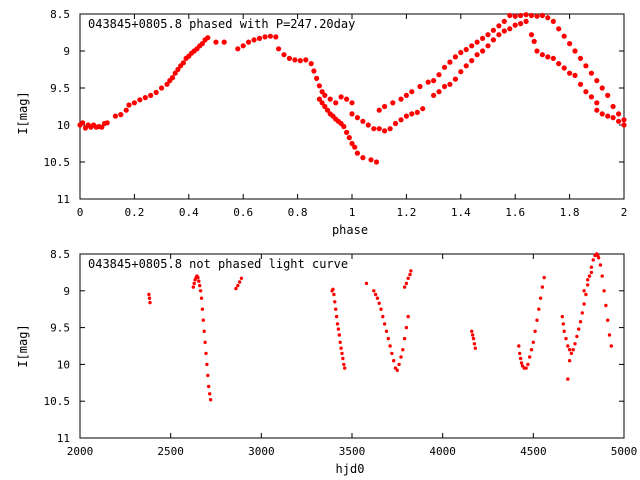 The width and height of the screenshot is (640, 480). I want to click on phased-y-tick-label: 8.5, so click(60, 14).